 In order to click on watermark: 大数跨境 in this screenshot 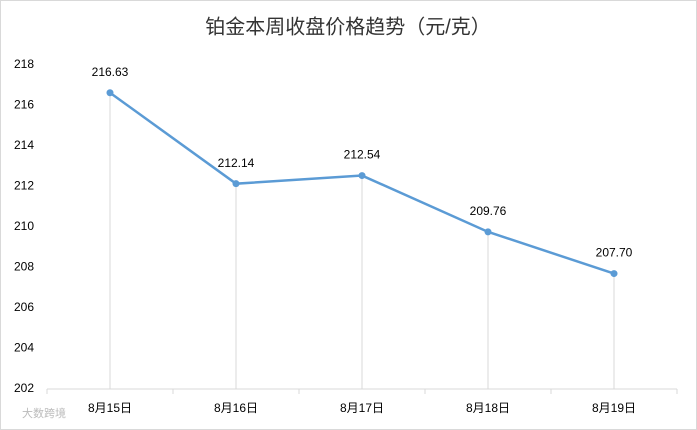, I will do `click(44, 413)`.